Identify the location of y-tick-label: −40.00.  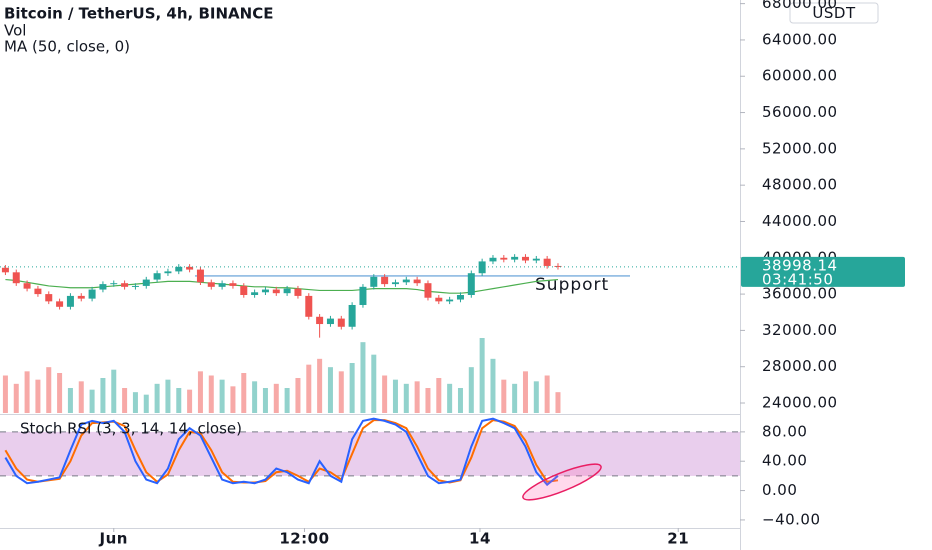
(791, 519).